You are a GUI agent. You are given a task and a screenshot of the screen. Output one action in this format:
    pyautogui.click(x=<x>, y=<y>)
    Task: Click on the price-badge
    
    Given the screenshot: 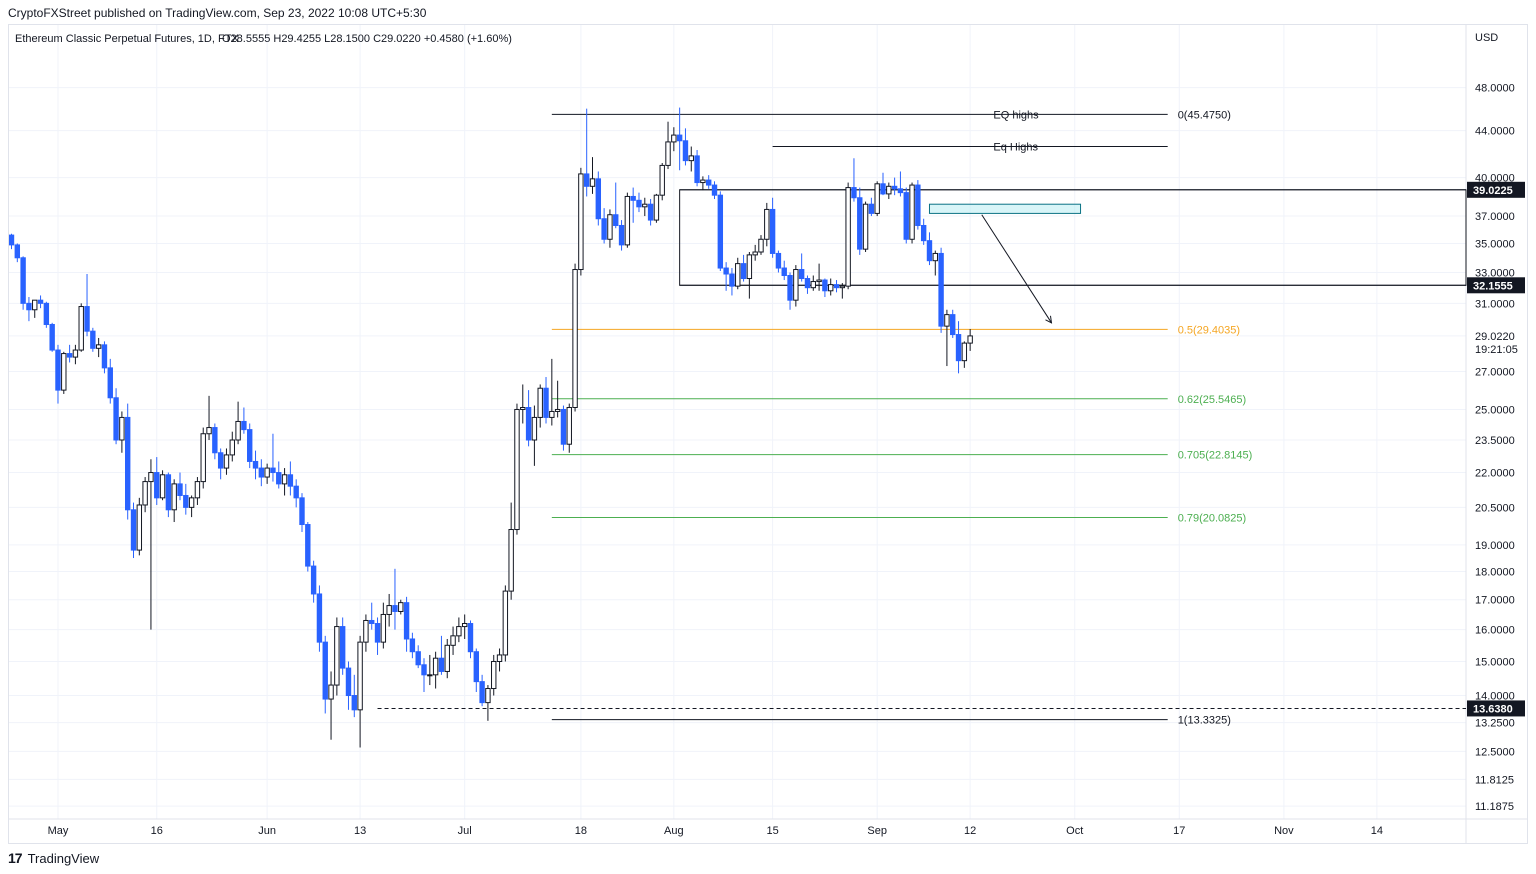 What is the action you would take?
    pyautogui.click(x=1496, y=285)
    